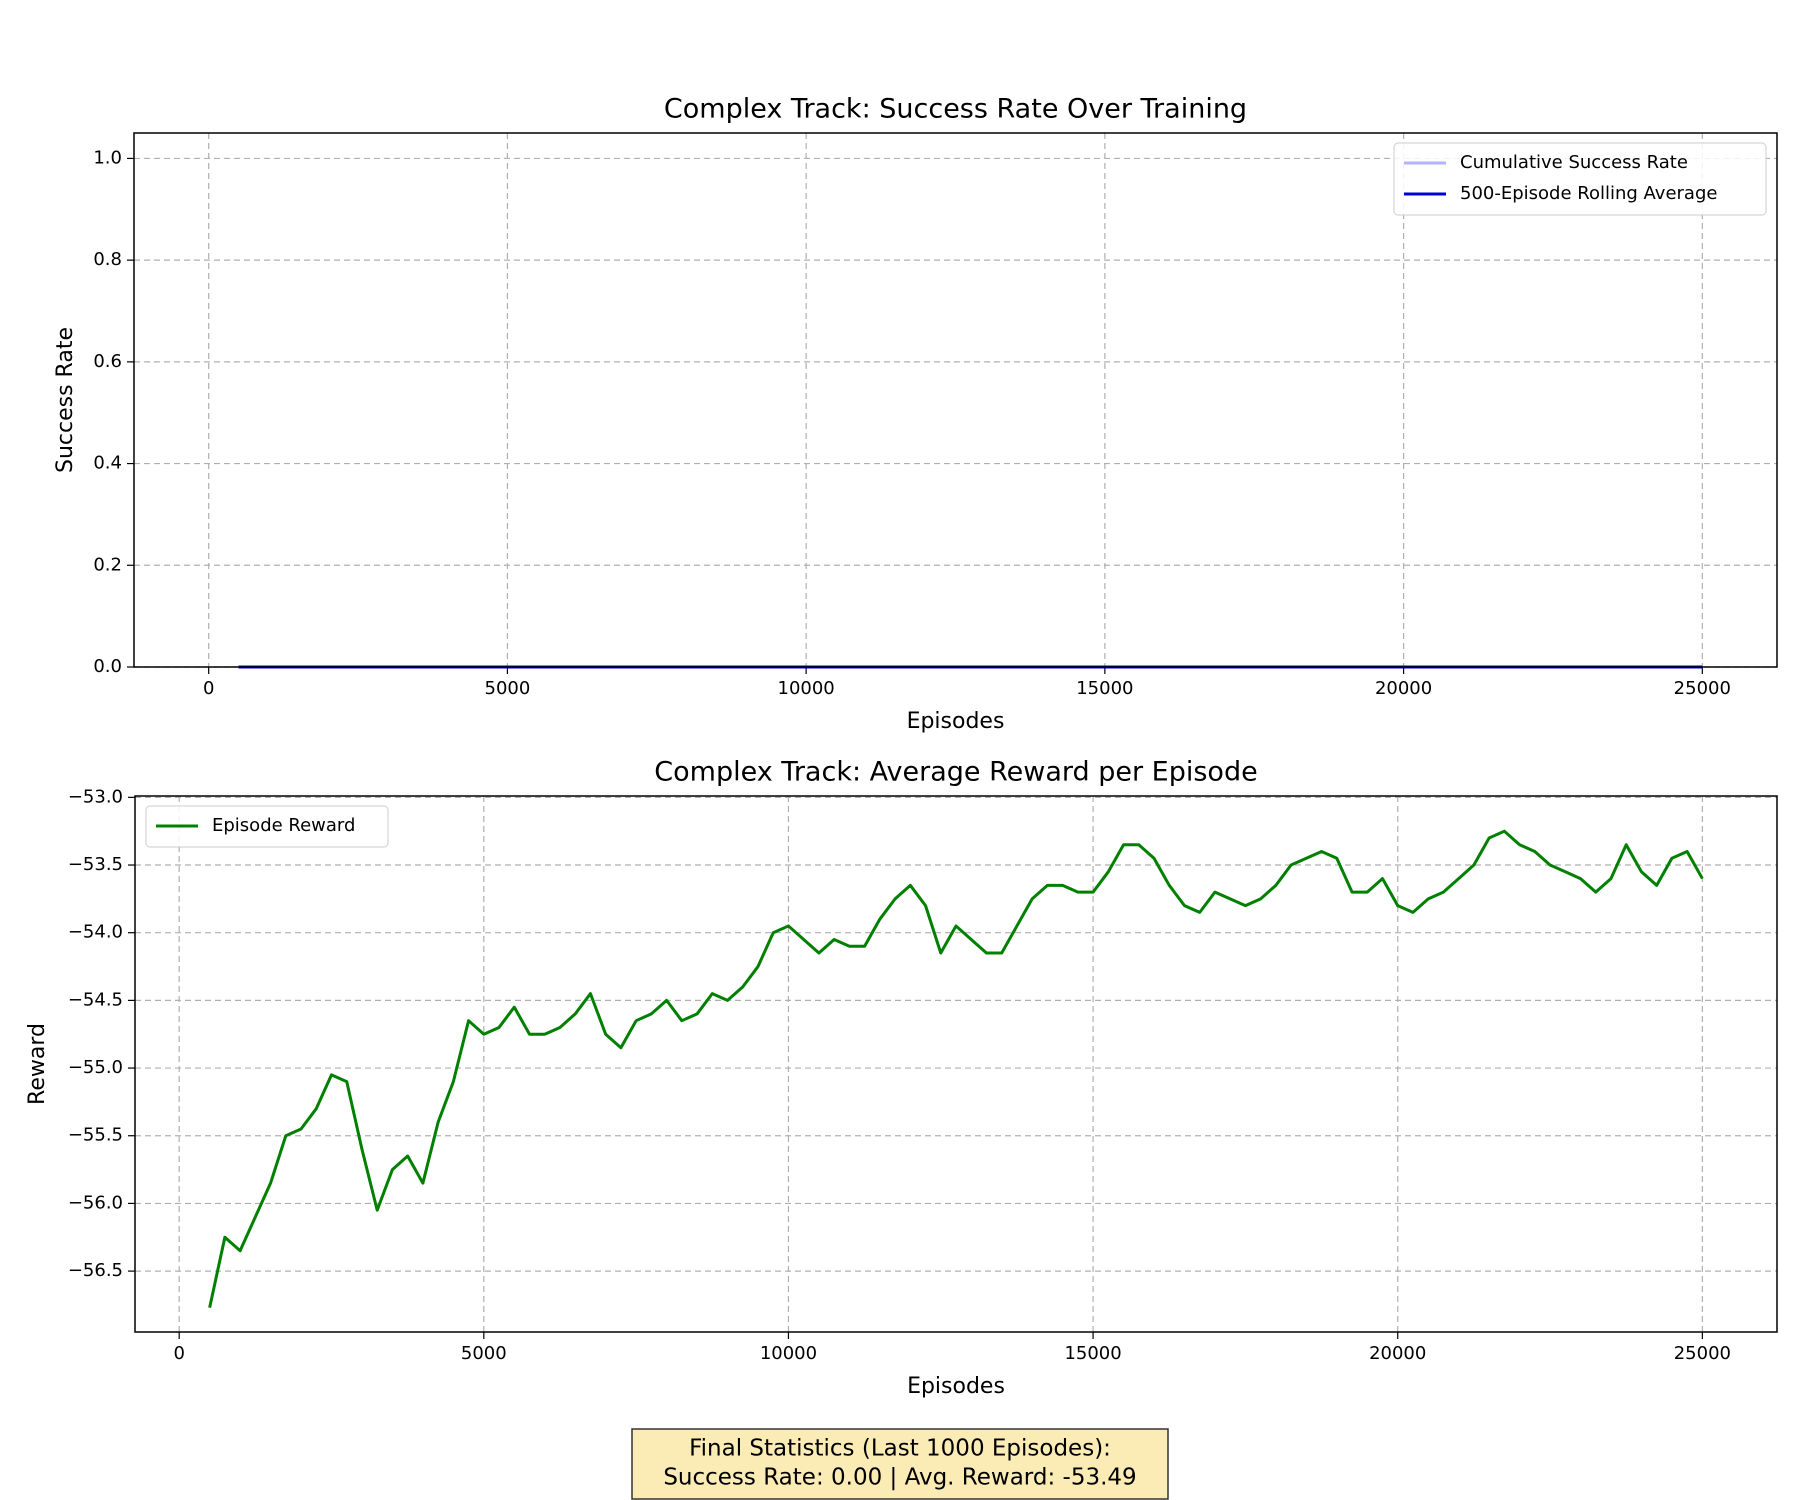 Image resolution: width=1800 pixels, height=1500 pixels. I want to click on y-tick-label: 0.2, so click(107, 564).